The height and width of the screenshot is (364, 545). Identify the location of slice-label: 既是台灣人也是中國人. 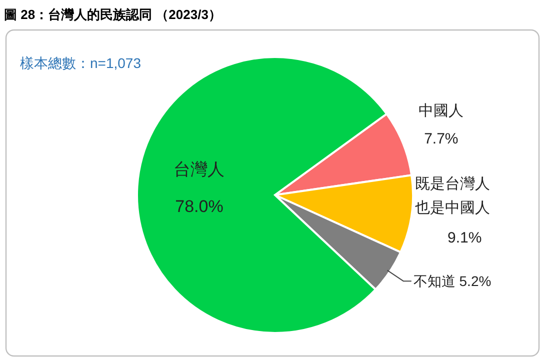
(452, 195).